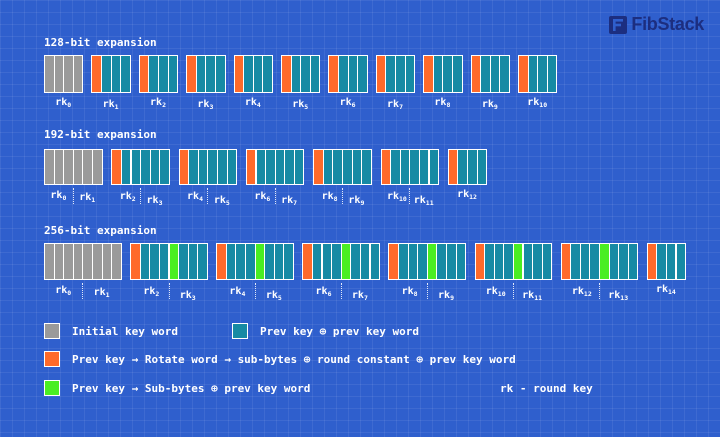 This screenshot has height=437, width=720. I want to click on legend-swatch-initial, so click(52, 331).